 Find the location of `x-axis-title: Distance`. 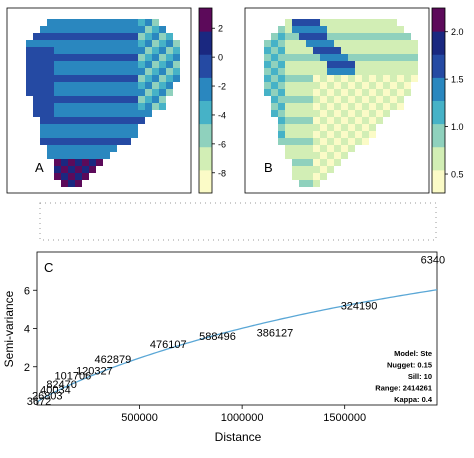

x-axis-title: Distance is located at coordinates (238, 437).